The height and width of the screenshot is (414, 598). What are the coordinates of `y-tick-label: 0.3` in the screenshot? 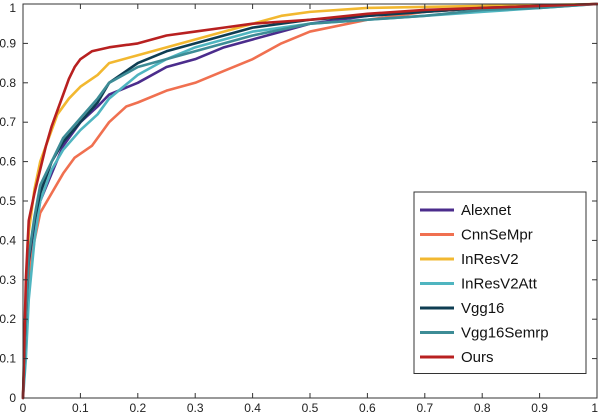 It's located at (8, 280).